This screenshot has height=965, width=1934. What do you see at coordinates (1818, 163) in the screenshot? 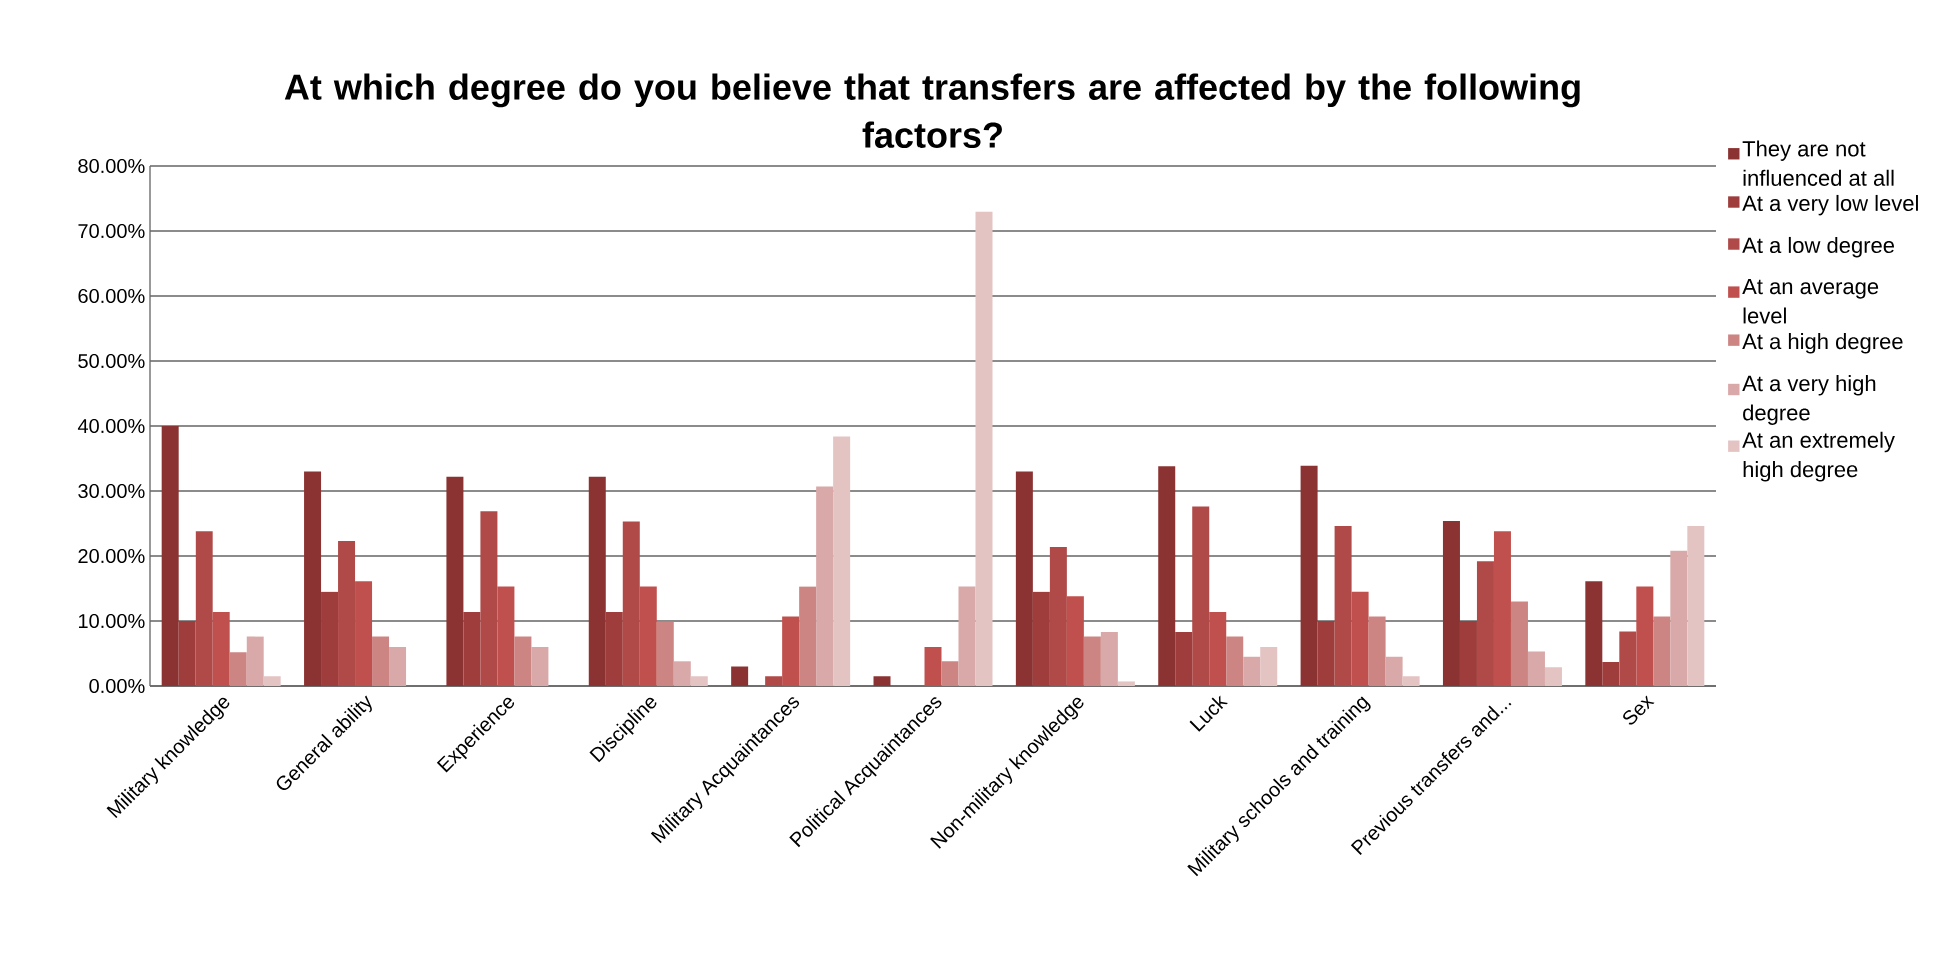
I see `legend-label: They are not influenced at all` at bounding box center [1818, 163].